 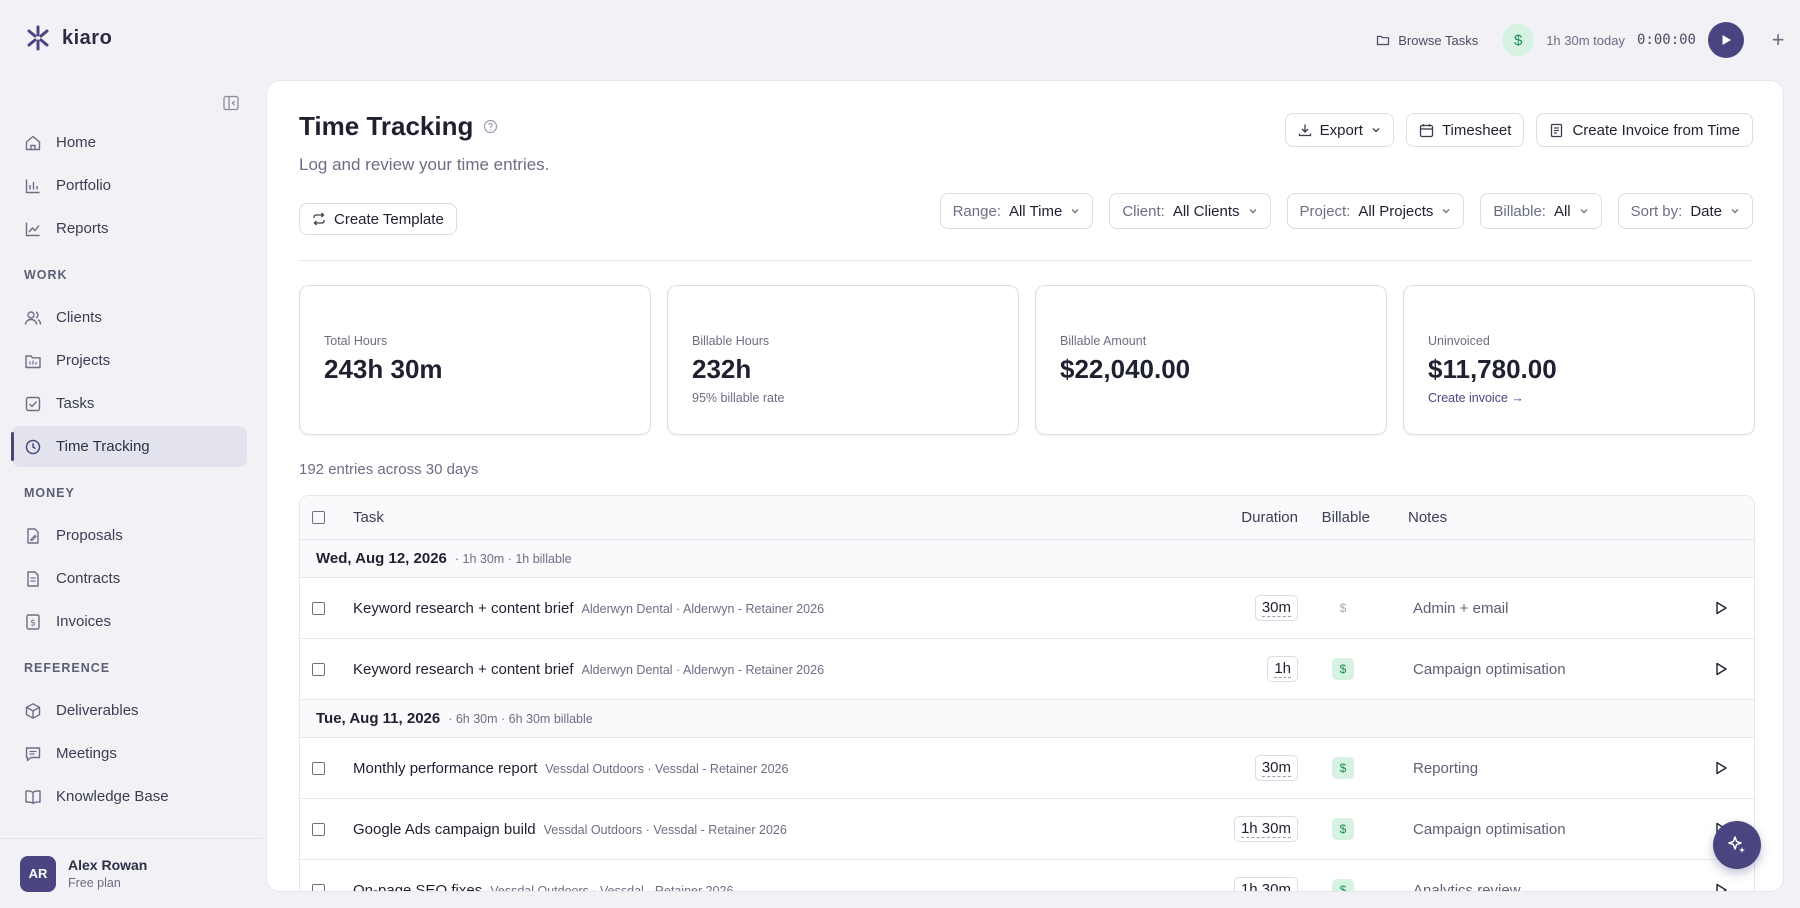 I want to click on home-icon, so click(x=33, y=142).